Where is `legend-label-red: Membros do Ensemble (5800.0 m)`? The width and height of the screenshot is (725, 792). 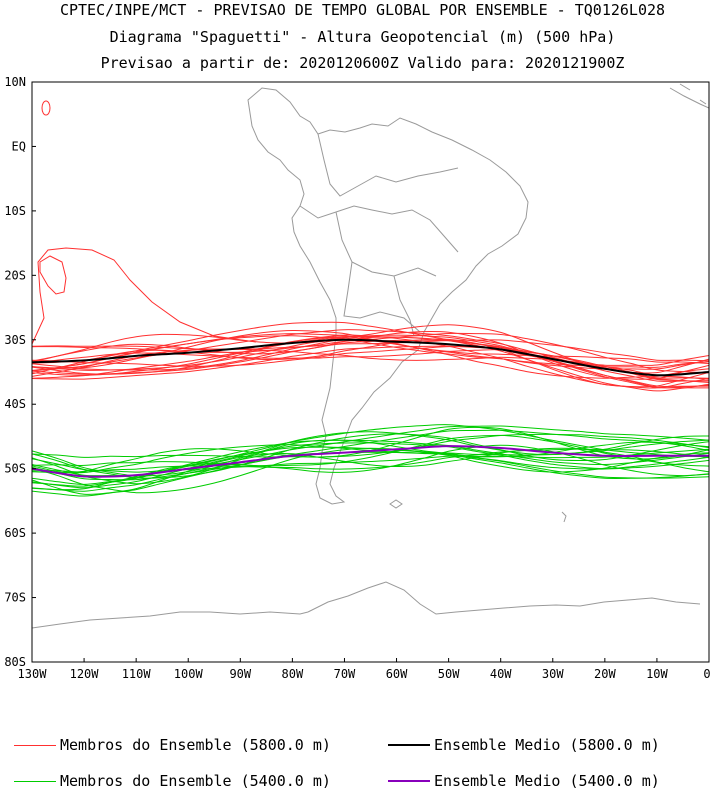 legend-label-red: Membros do Ensemble (5800.0 m) is located at coordinates (195, 745).